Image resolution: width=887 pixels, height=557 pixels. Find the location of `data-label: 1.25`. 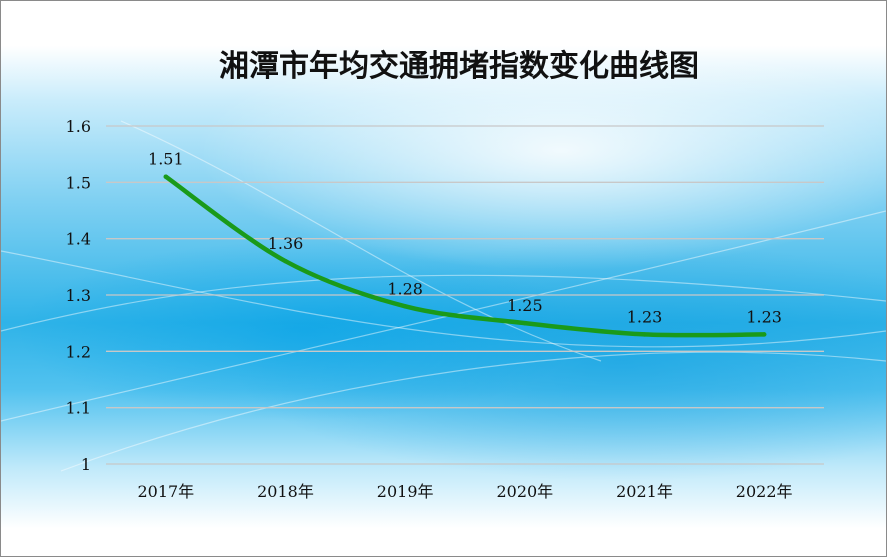

data-label: 1.25 is located at coordinates (525, 305).